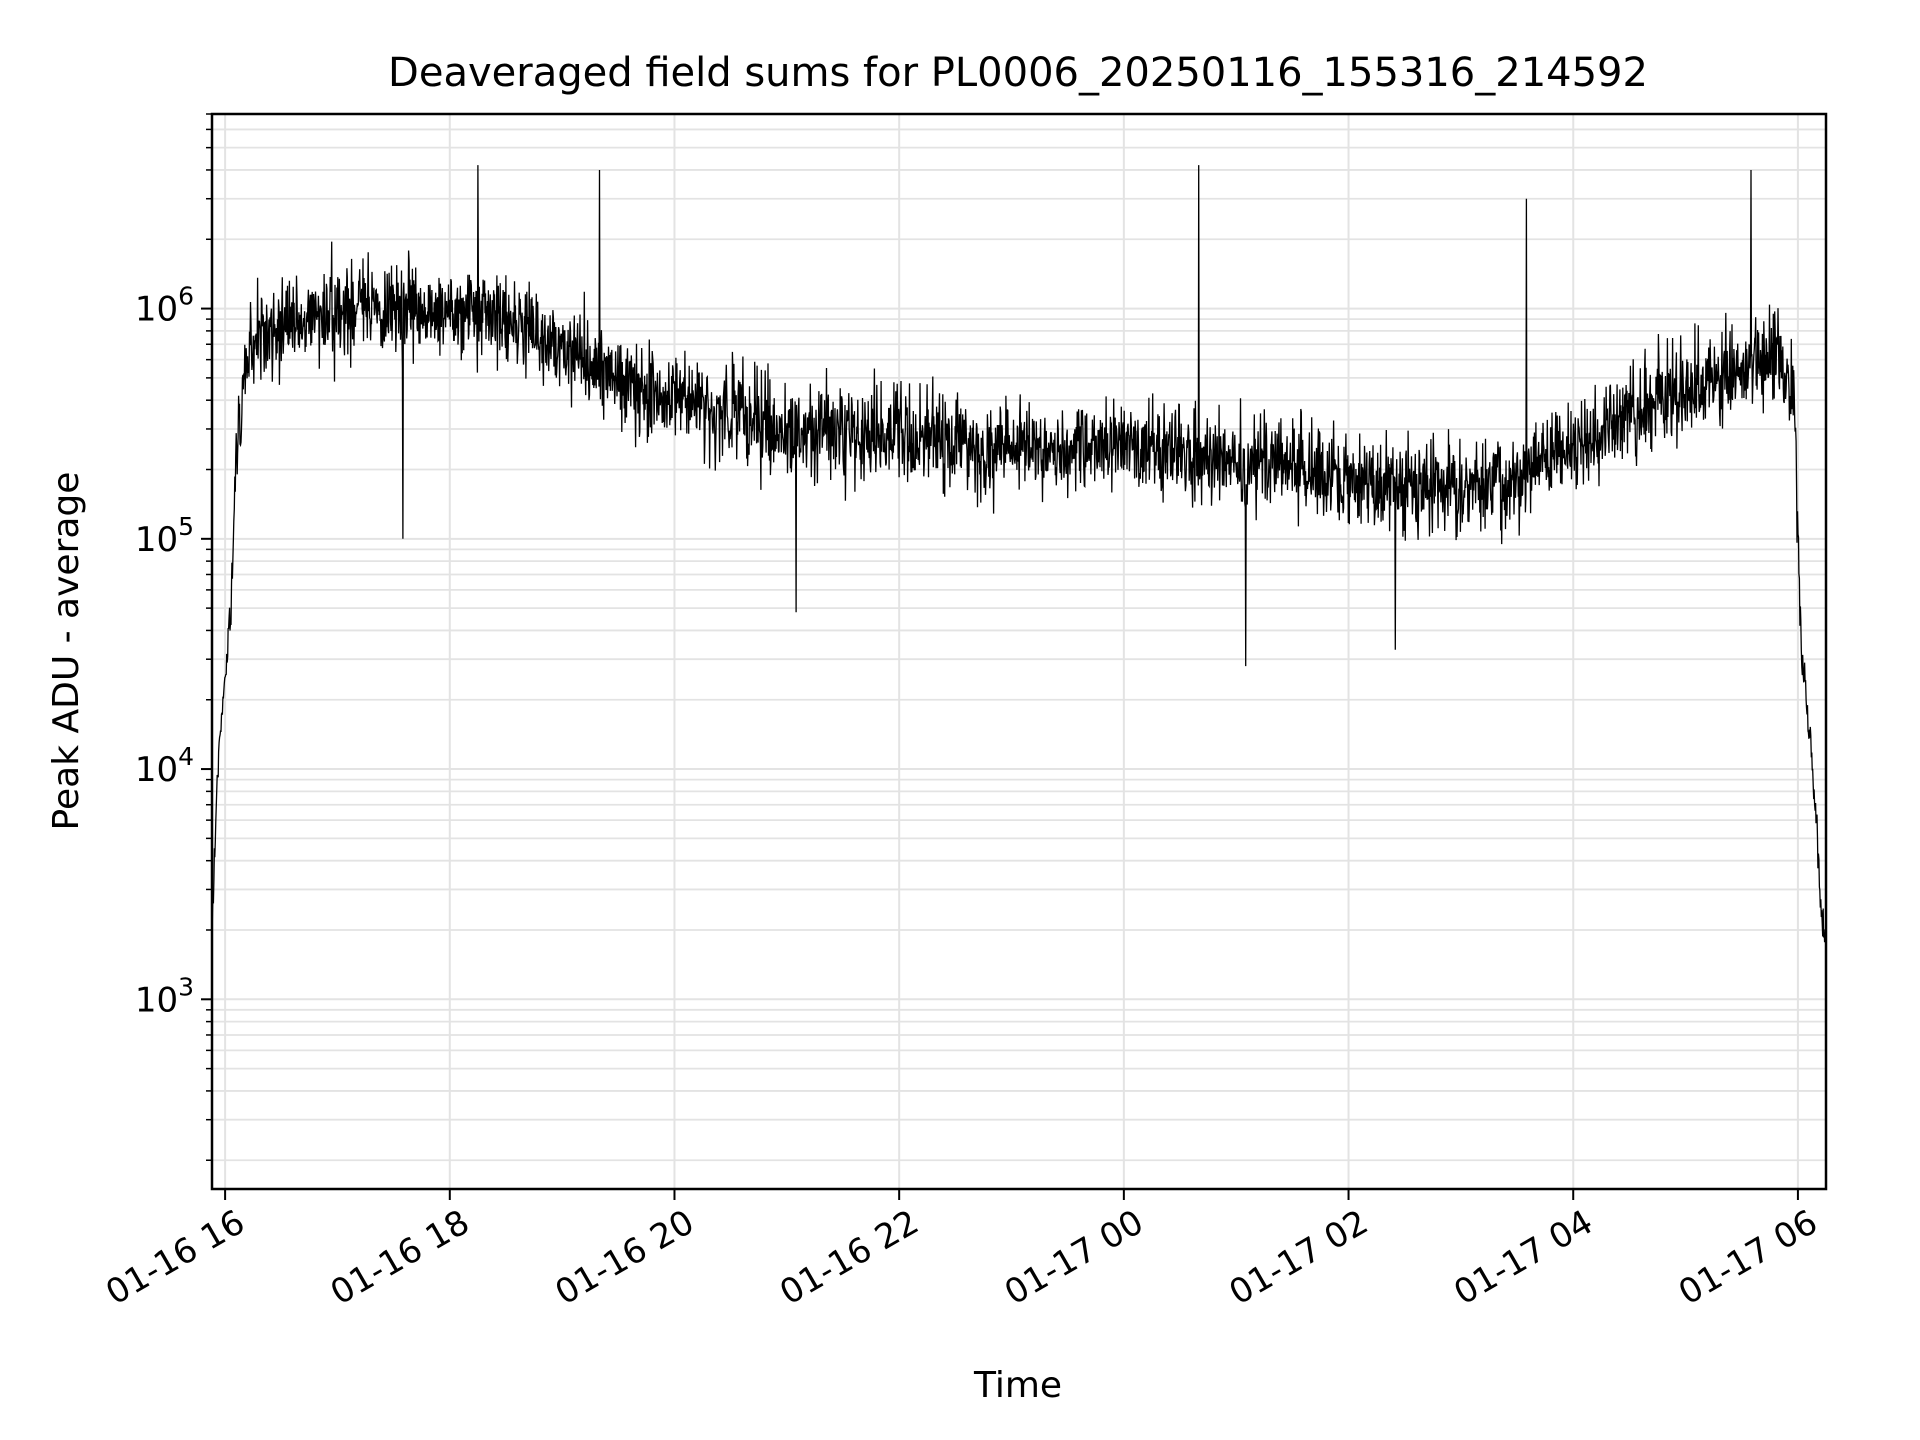 Image resolution: width=1920 pixels, height=1440 pixels. What do you see at coordinates (164, 536) in the screenshot?
I see `y-tick-label: 10⁵` at bounding box center [164, 536].